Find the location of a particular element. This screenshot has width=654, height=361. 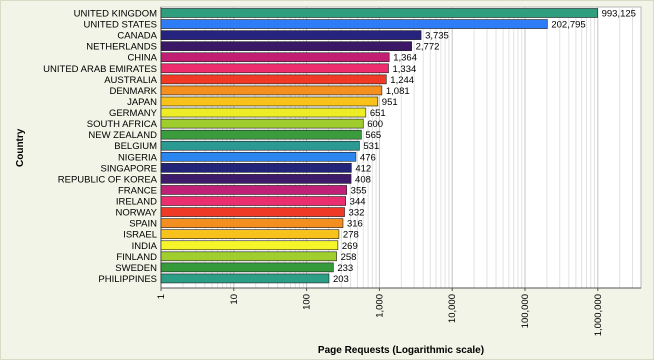

value-label: 269 is located at coordinates (350, 246).